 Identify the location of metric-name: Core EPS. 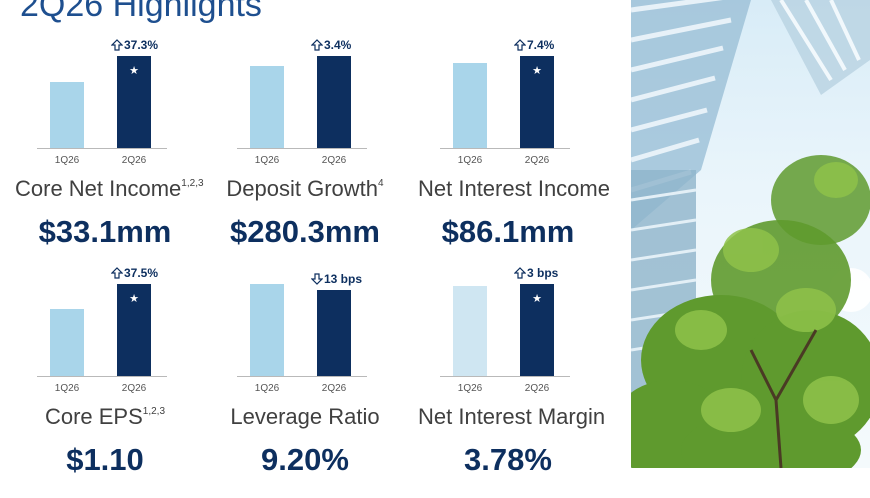
(93, 416).